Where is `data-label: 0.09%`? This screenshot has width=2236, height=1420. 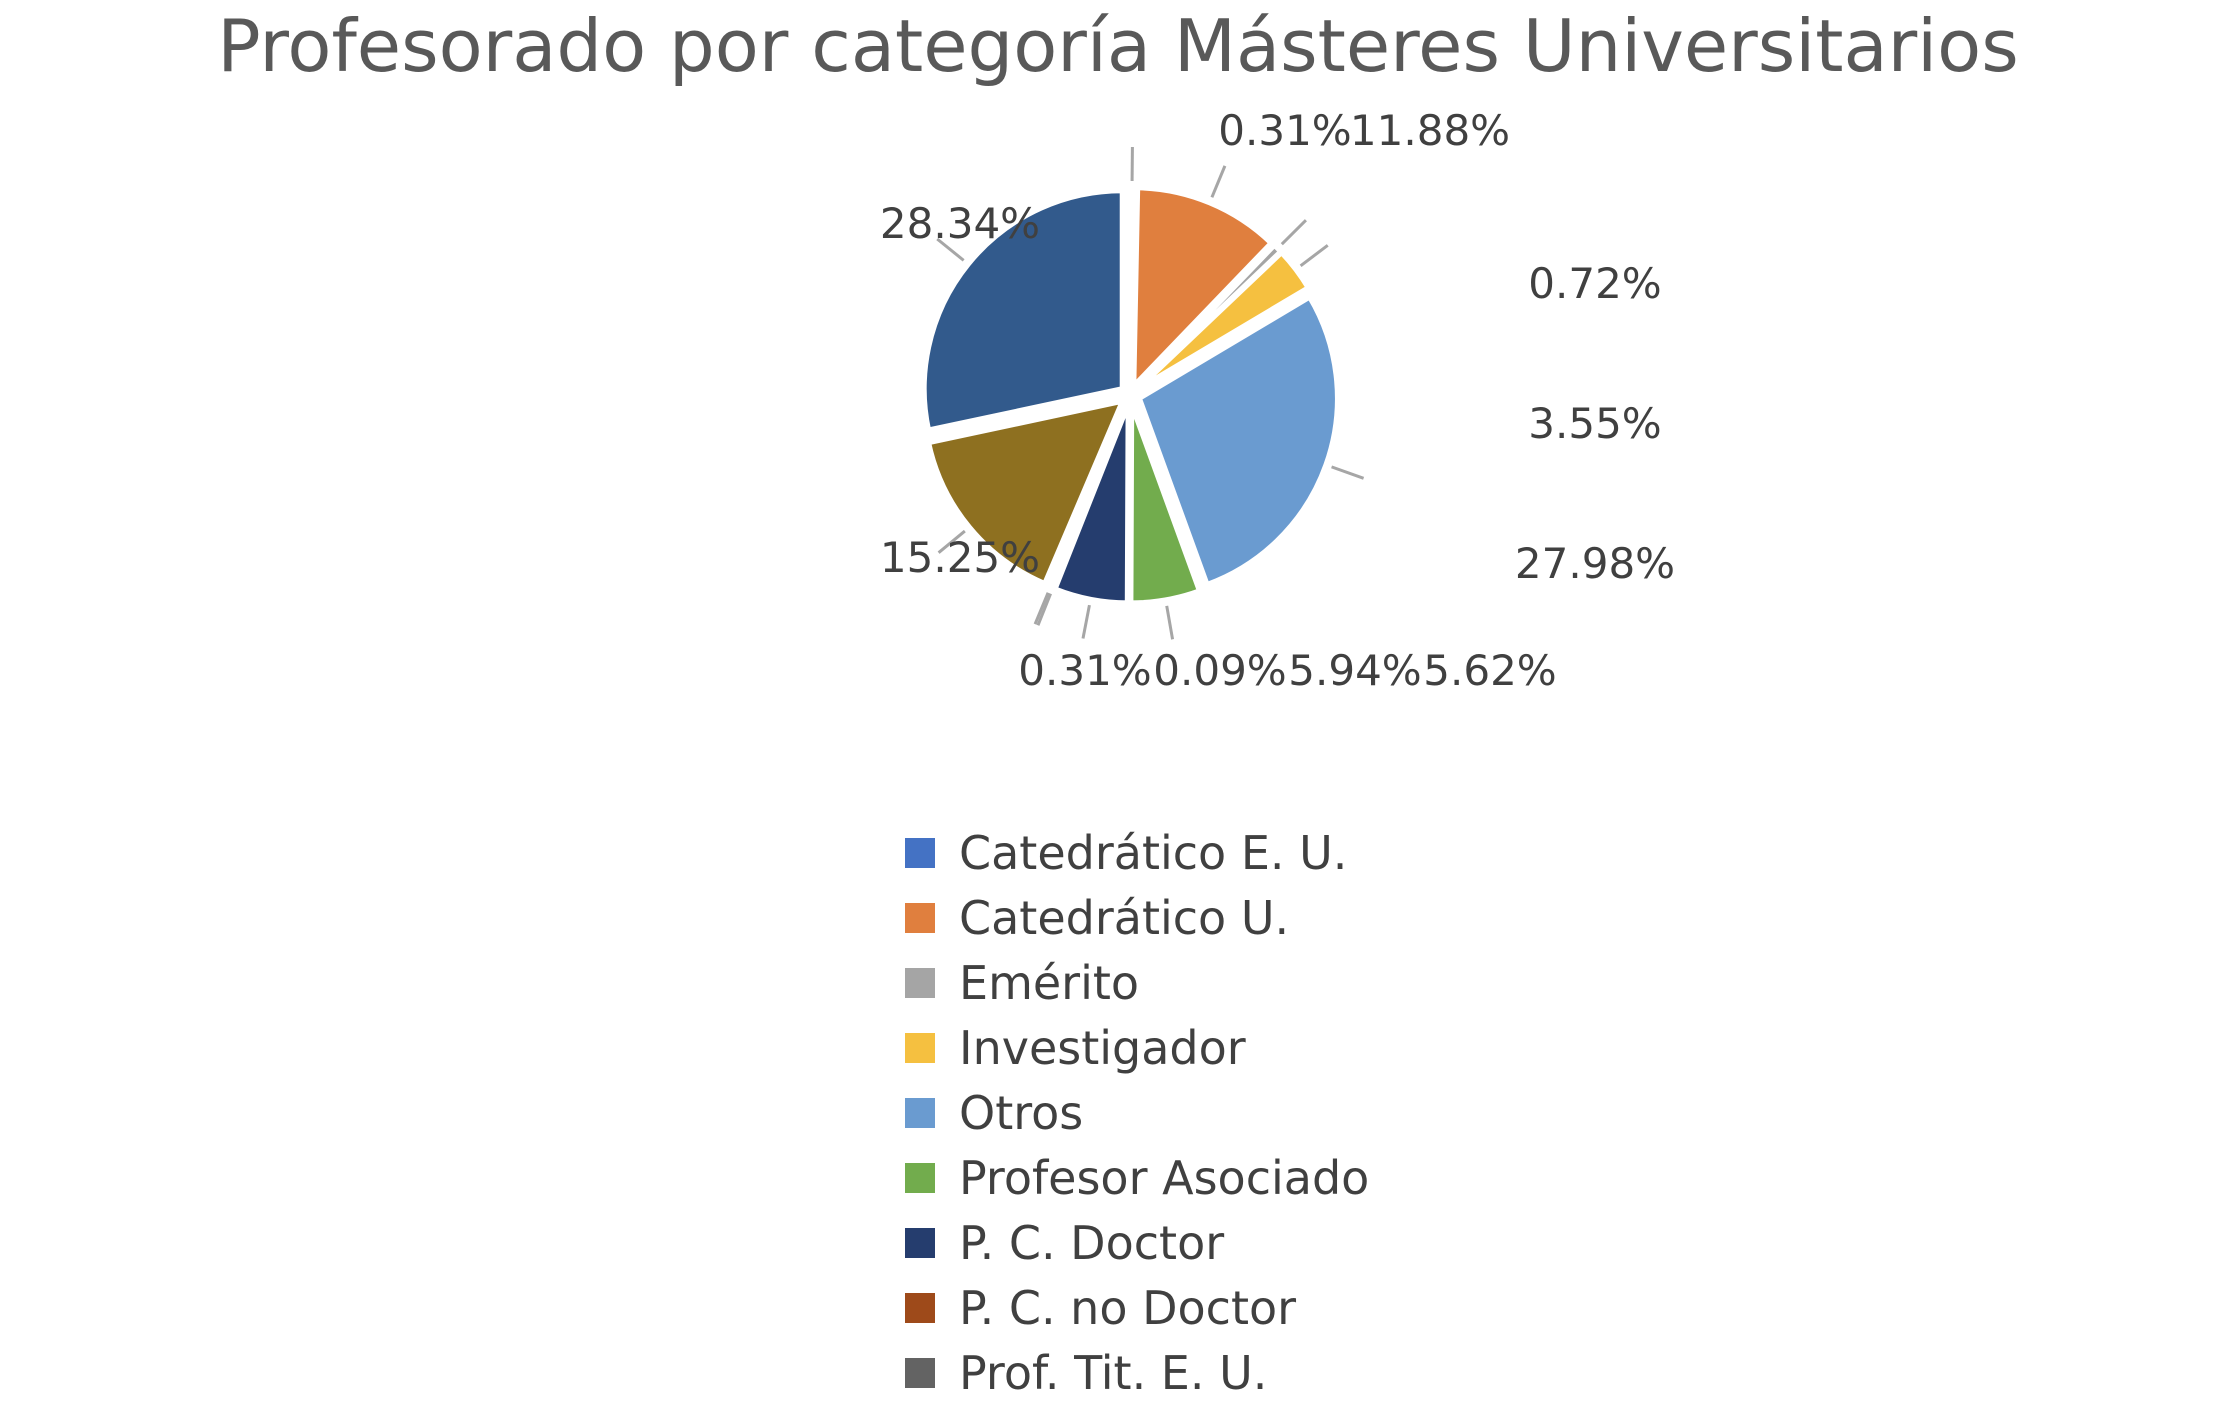 data-label: 0.09% is located at coordinates (1219, 670).